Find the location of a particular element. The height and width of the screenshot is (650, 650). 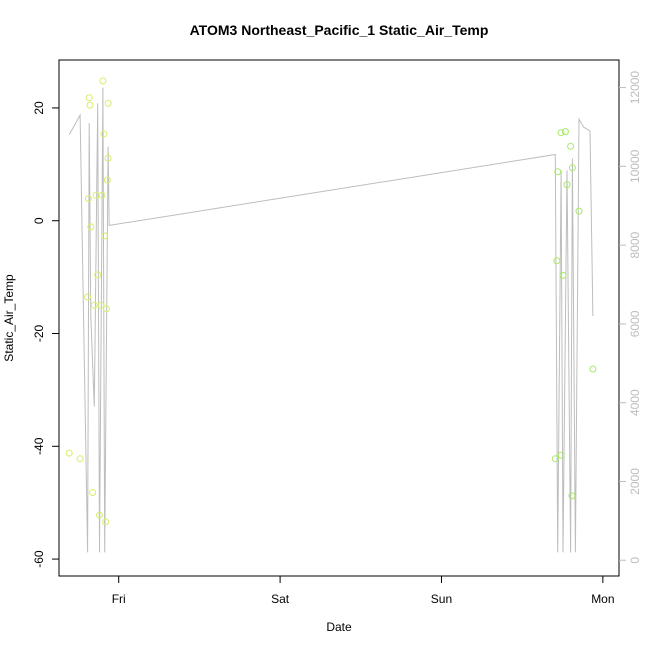

y-axis-right: 0 2000 4000 6000 8000 10000 12000 is located at coordinates (630, 317).